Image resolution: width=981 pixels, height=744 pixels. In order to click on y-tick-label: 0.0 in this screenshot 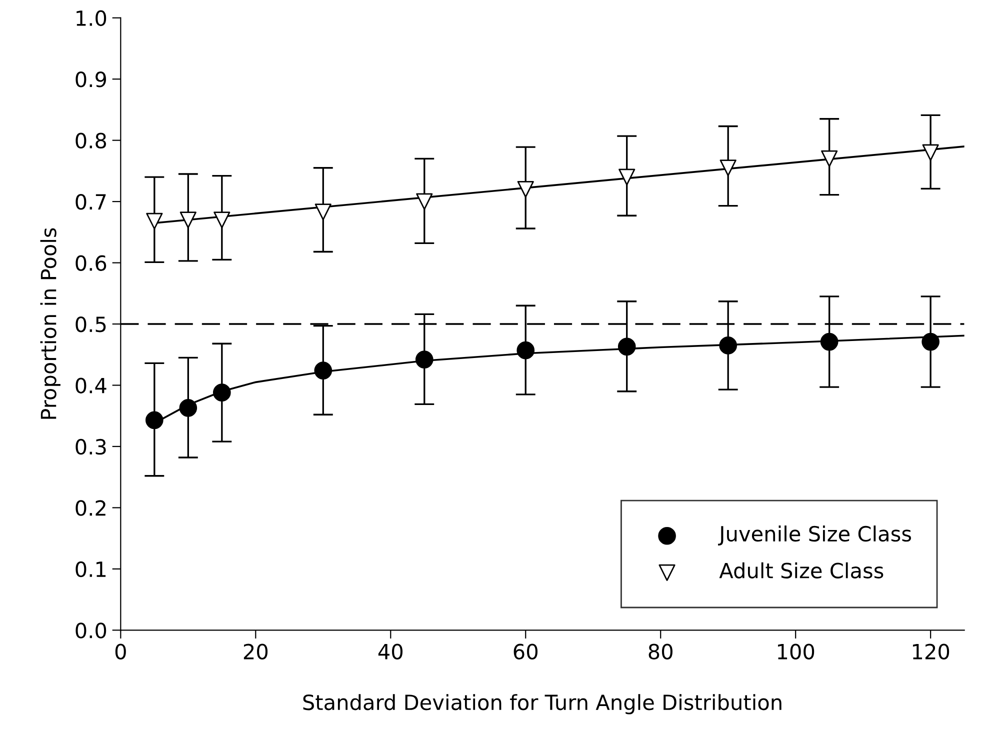, I will do `click(91, 630)`.